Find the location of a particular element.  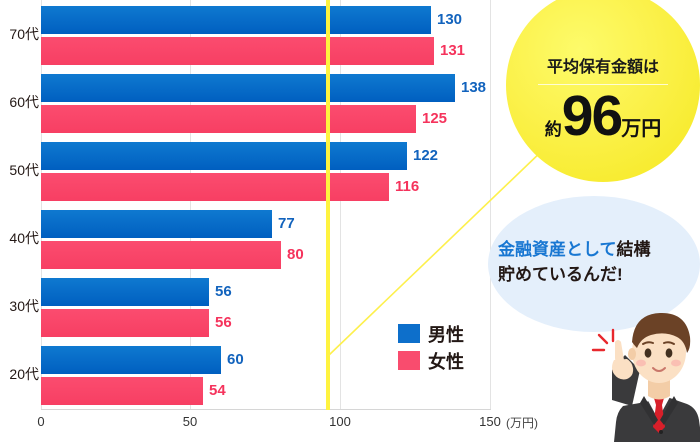

bar-value-female-30: 56 is located at coordinates (223, 322).